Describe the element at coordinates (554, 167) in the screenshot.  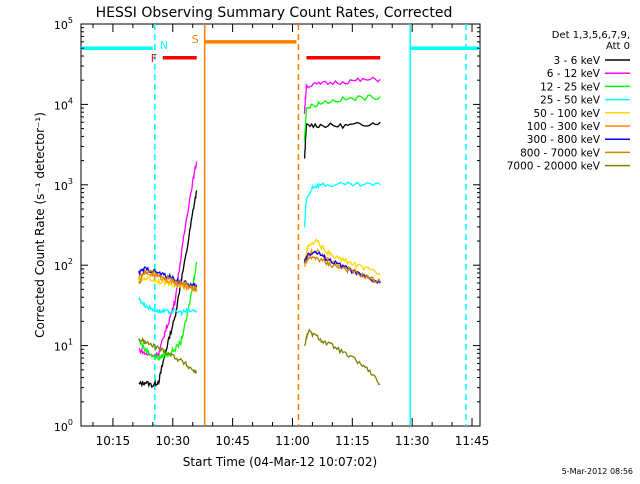
I see `legend-label: 7000 - 20000 keV` at that location.